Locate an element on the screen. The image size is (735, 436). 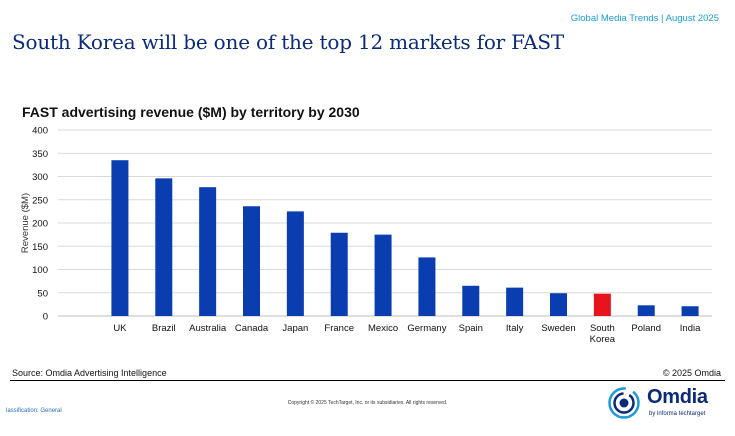
x-tick-label: France is located at coordinates (339, 328).